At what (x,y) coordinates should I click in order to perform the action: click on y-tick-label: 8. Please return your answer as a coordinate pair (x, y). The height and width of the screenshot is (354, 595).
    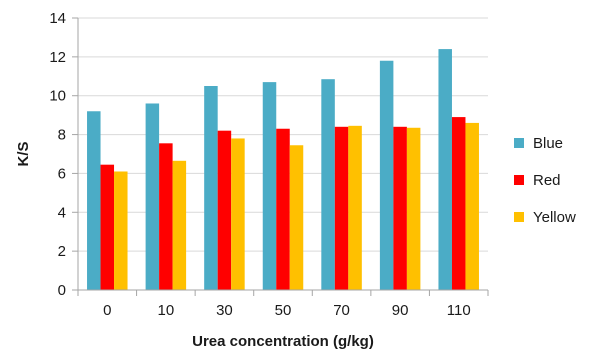
    Looking at the image, I should click on (62, 135).